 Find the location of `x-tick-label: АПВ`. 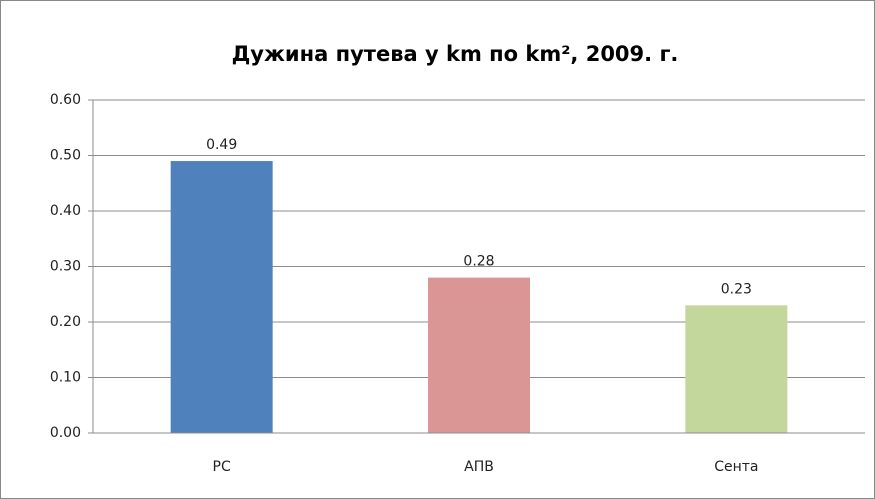

x-tick-label: АПВ is located at coordinates (479, 467).